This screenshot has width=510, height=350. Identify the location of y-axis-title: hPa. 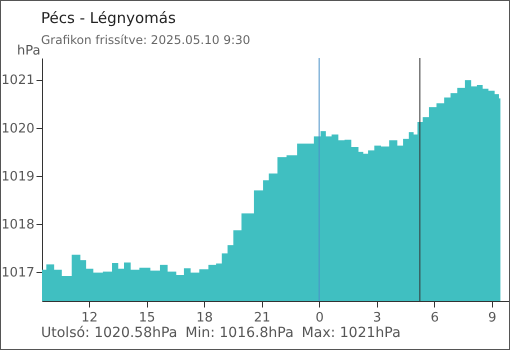
(28, 51).